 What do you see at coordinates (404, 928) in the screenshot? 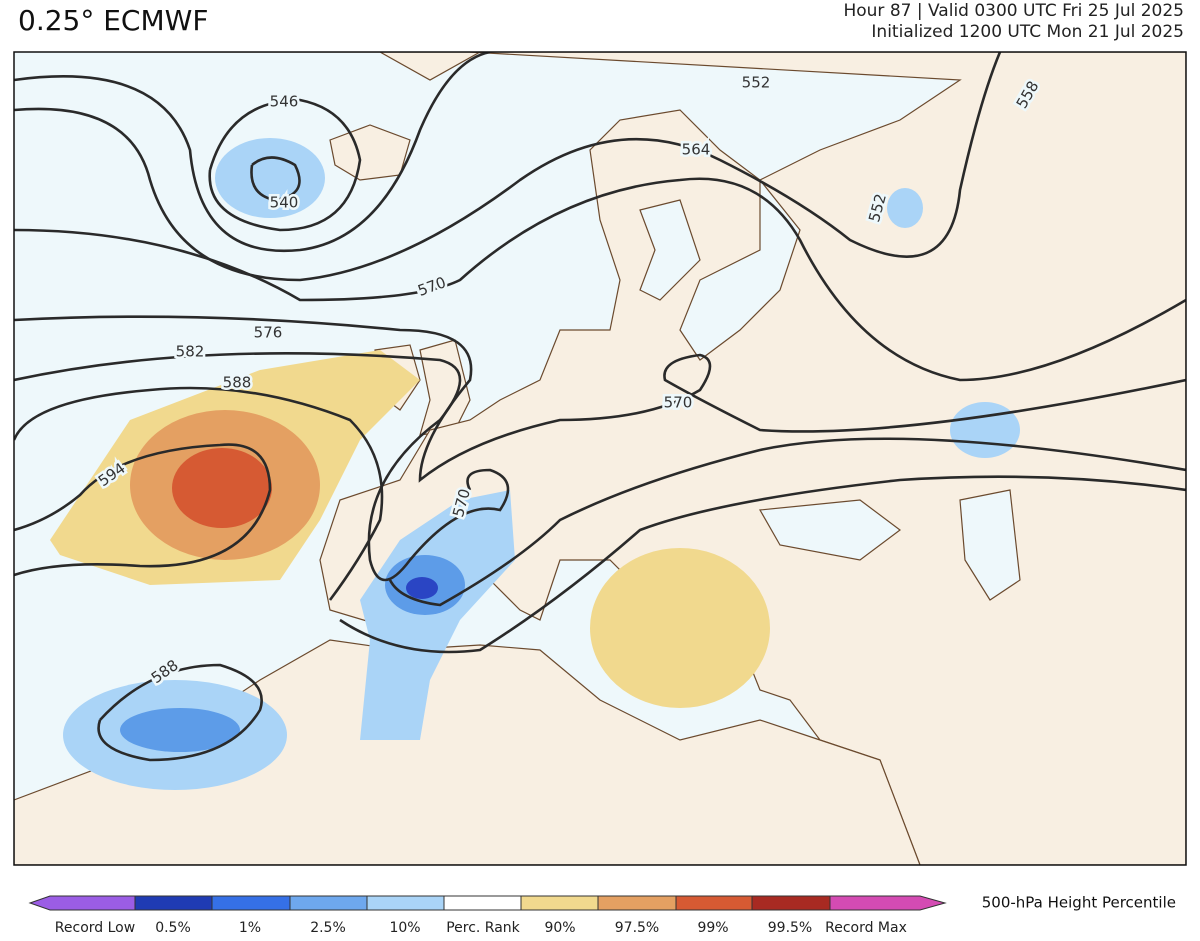
I see `colorbar-label: 10%` at bounding box center [404, 928].